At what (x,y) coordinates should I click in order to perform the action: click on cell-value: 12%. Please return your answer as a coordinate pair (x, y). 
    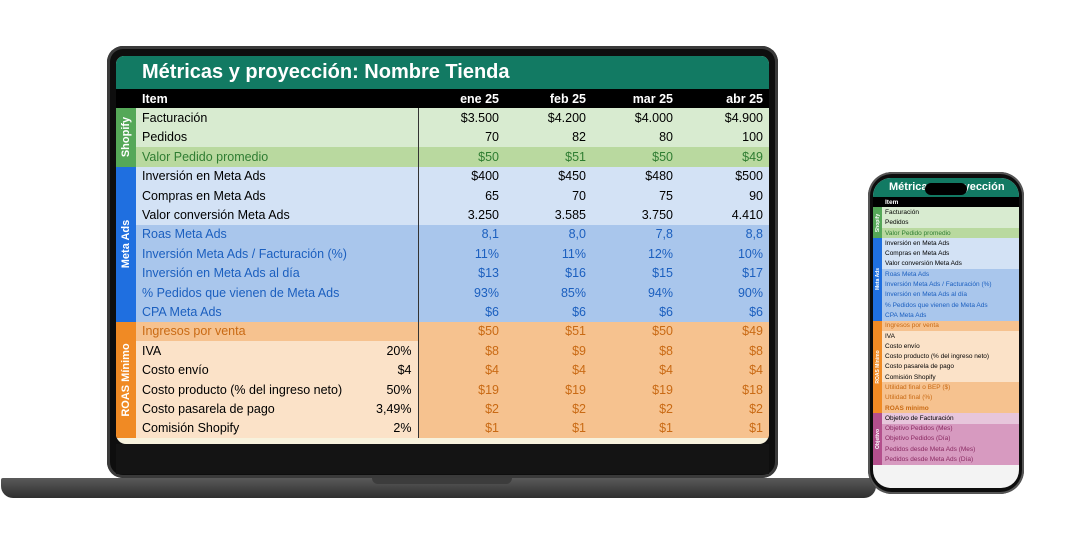
    Looking at the image, I should click on (660, 253).